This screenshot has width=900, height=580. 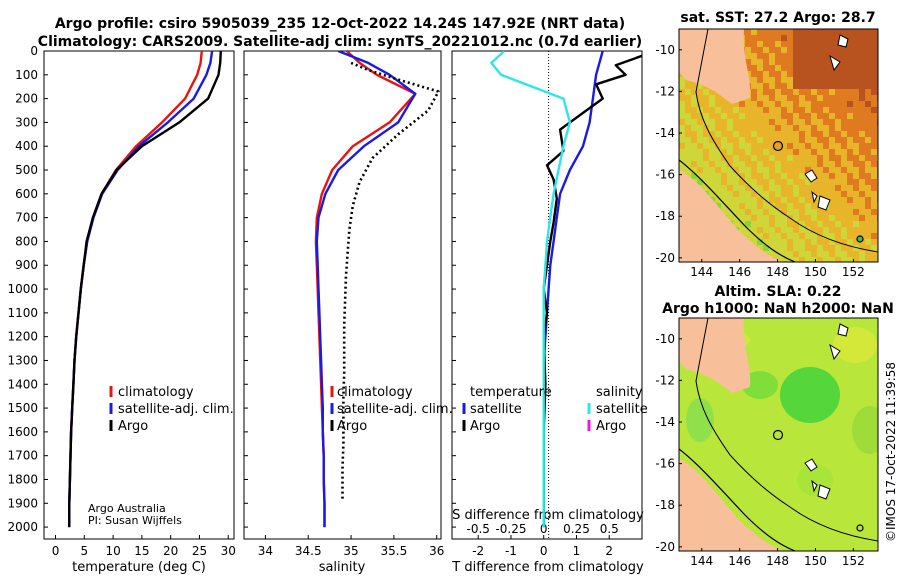 What do you see at coordinates (786, 430) in the screenshot?
I see `sla-bathymetry-contour` at bounding box center [786, 430].